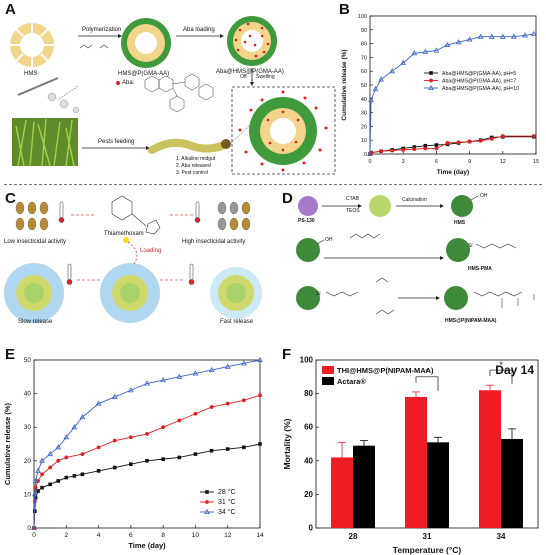 The width and height of the screenshot is (546, 555). Describe the element at coordinates (328, 370) in the screenshot. I see `legend-swatch` at that location.